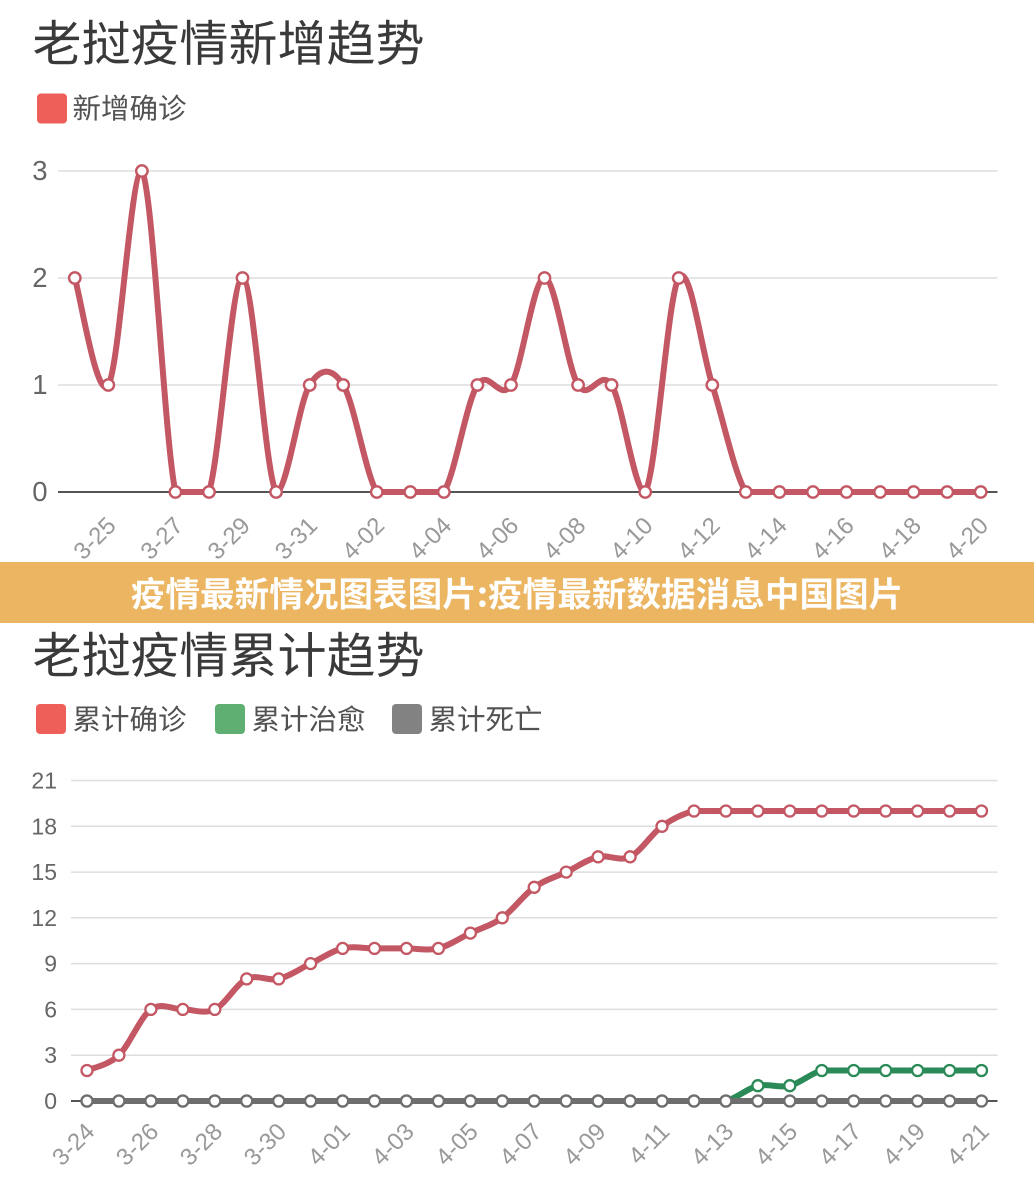  I want to click on svg-text: 18, so click(44, 826).